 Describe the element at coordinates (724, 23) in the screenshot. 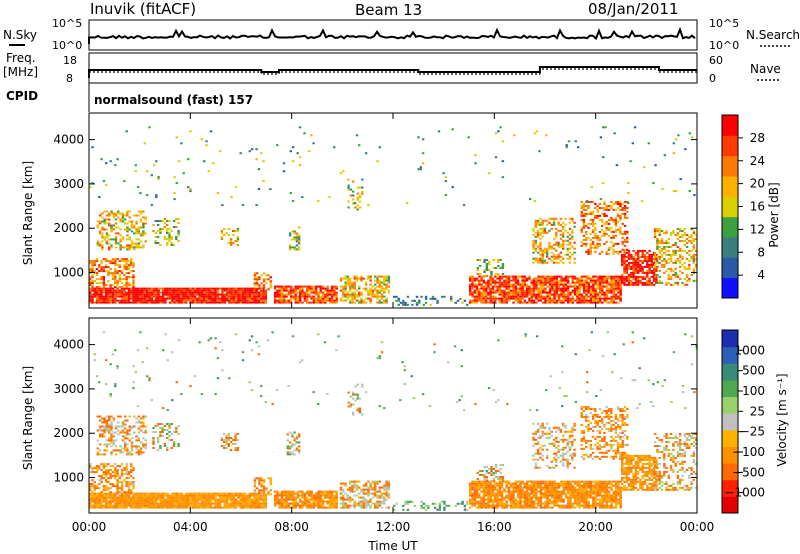

I see `nsearch-tick-top: 10^5` at that location.